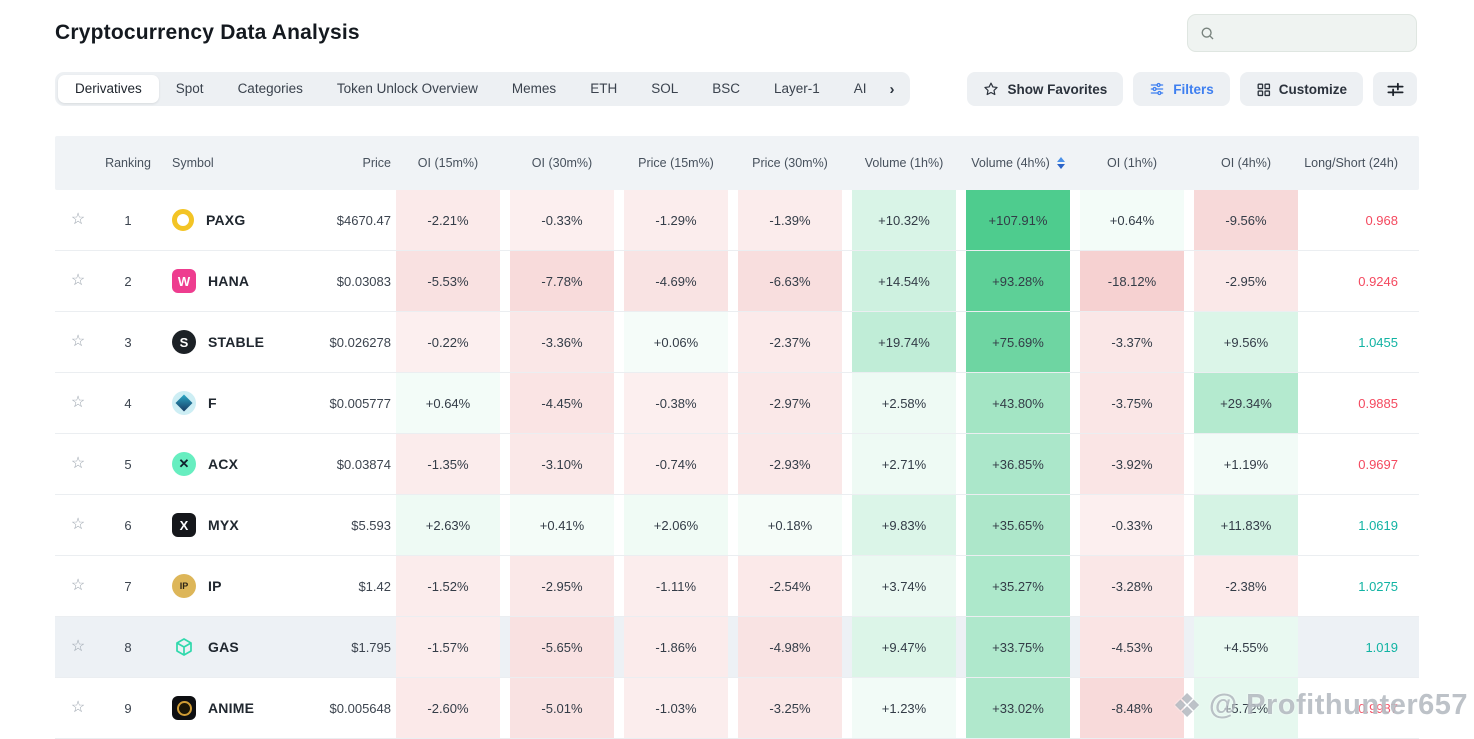 This screenshot has height=739, width=1474. What do you see at coordinates (860, 88) in the screenshot?
I see `tab-ai: AI` at bounding box center [860, 88].